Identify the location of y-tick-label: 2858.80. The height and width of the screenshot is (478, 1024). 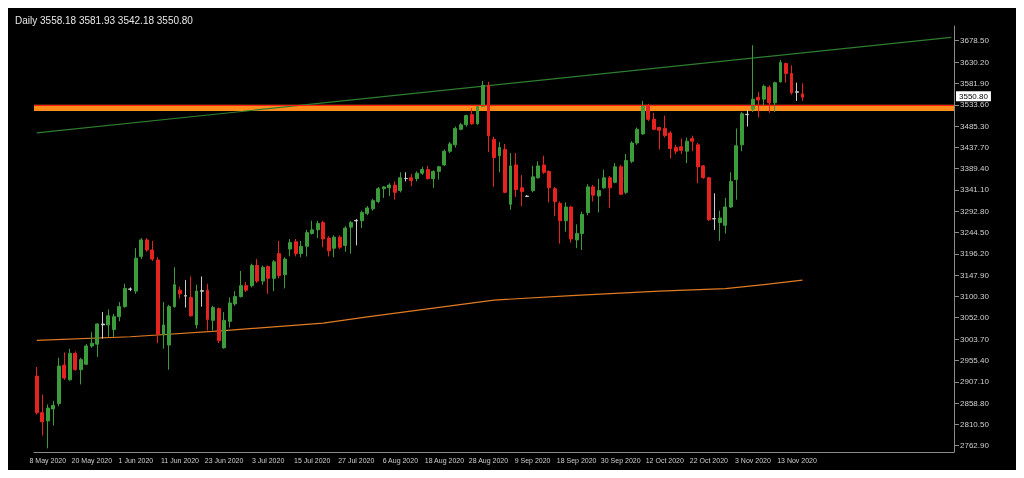
(975, 403).